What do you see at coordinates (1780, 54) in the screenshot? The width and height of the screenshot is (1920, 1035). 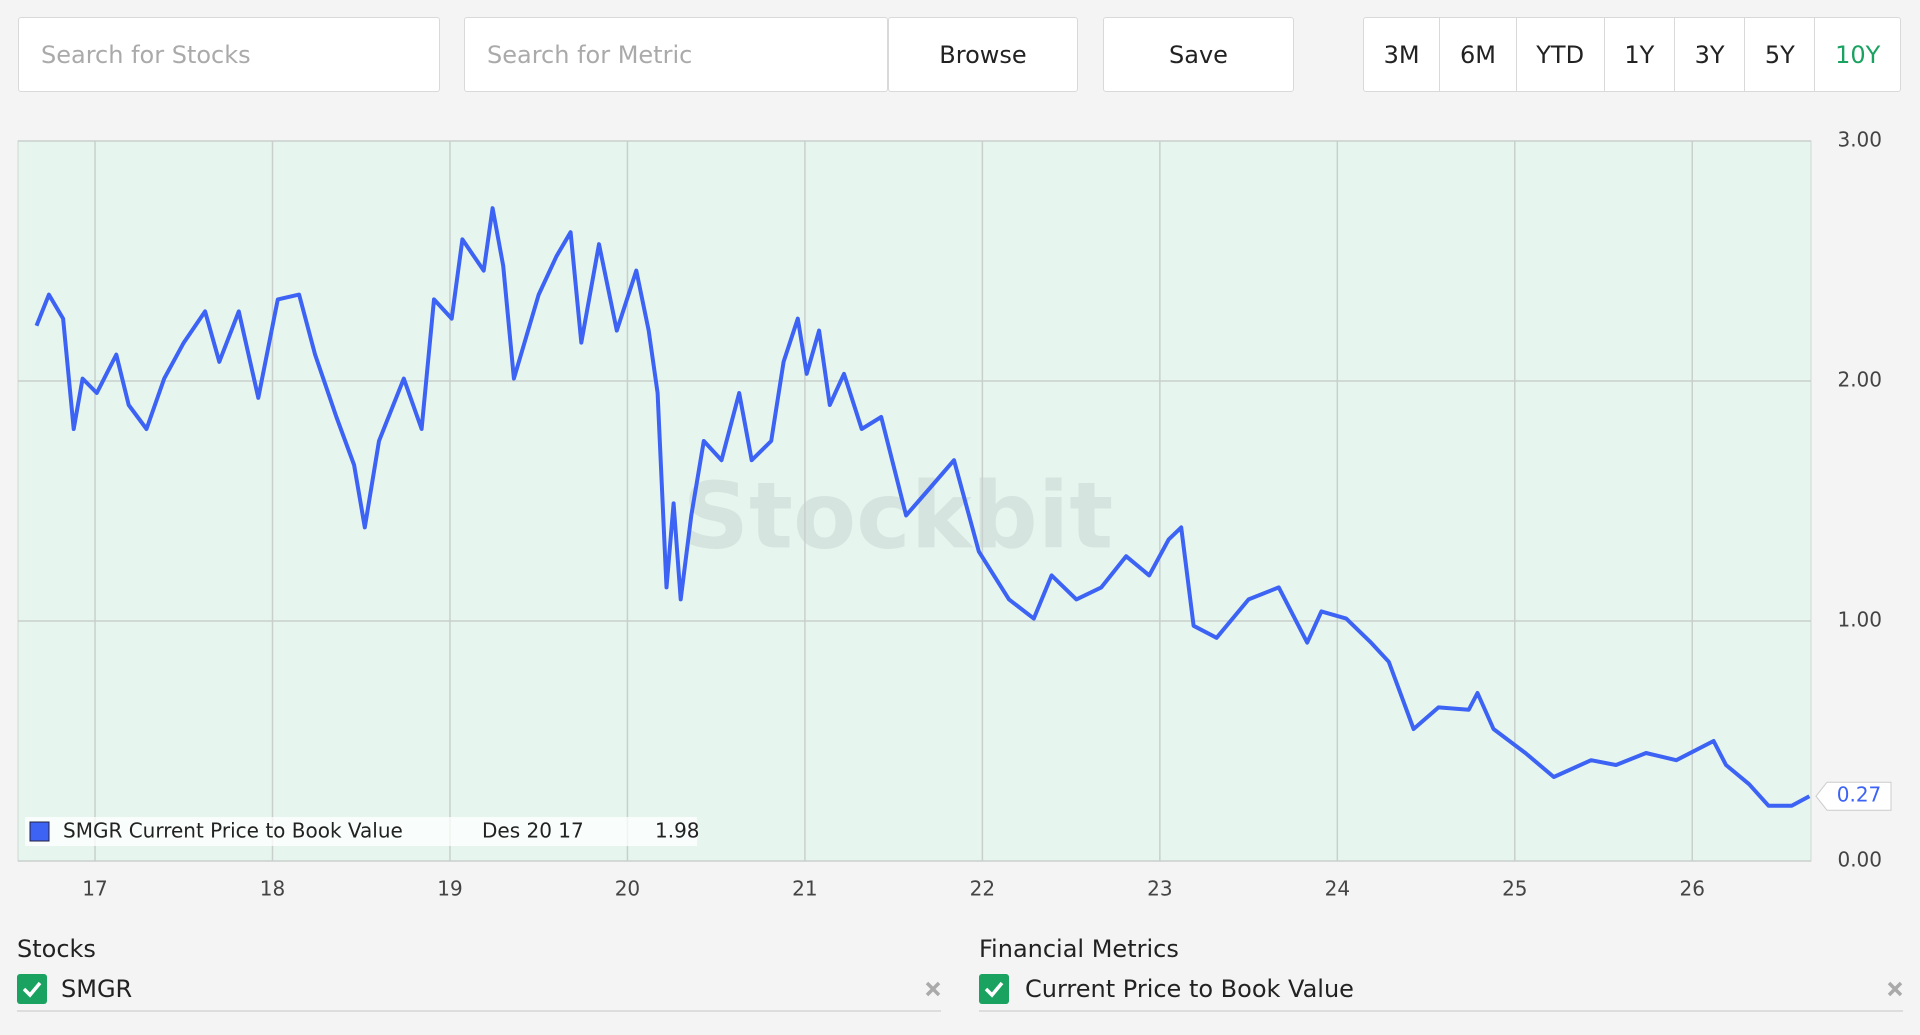 I see `period-button: 5Y` at bounding box center [1780, 54].